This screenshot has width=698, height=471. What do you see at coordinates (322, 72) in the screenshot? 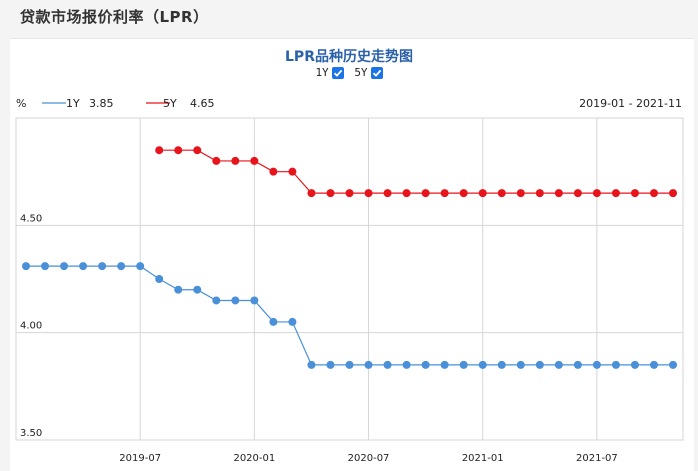
I see `toggle-1y-label: 1Y` at bounding box center [322, 72].